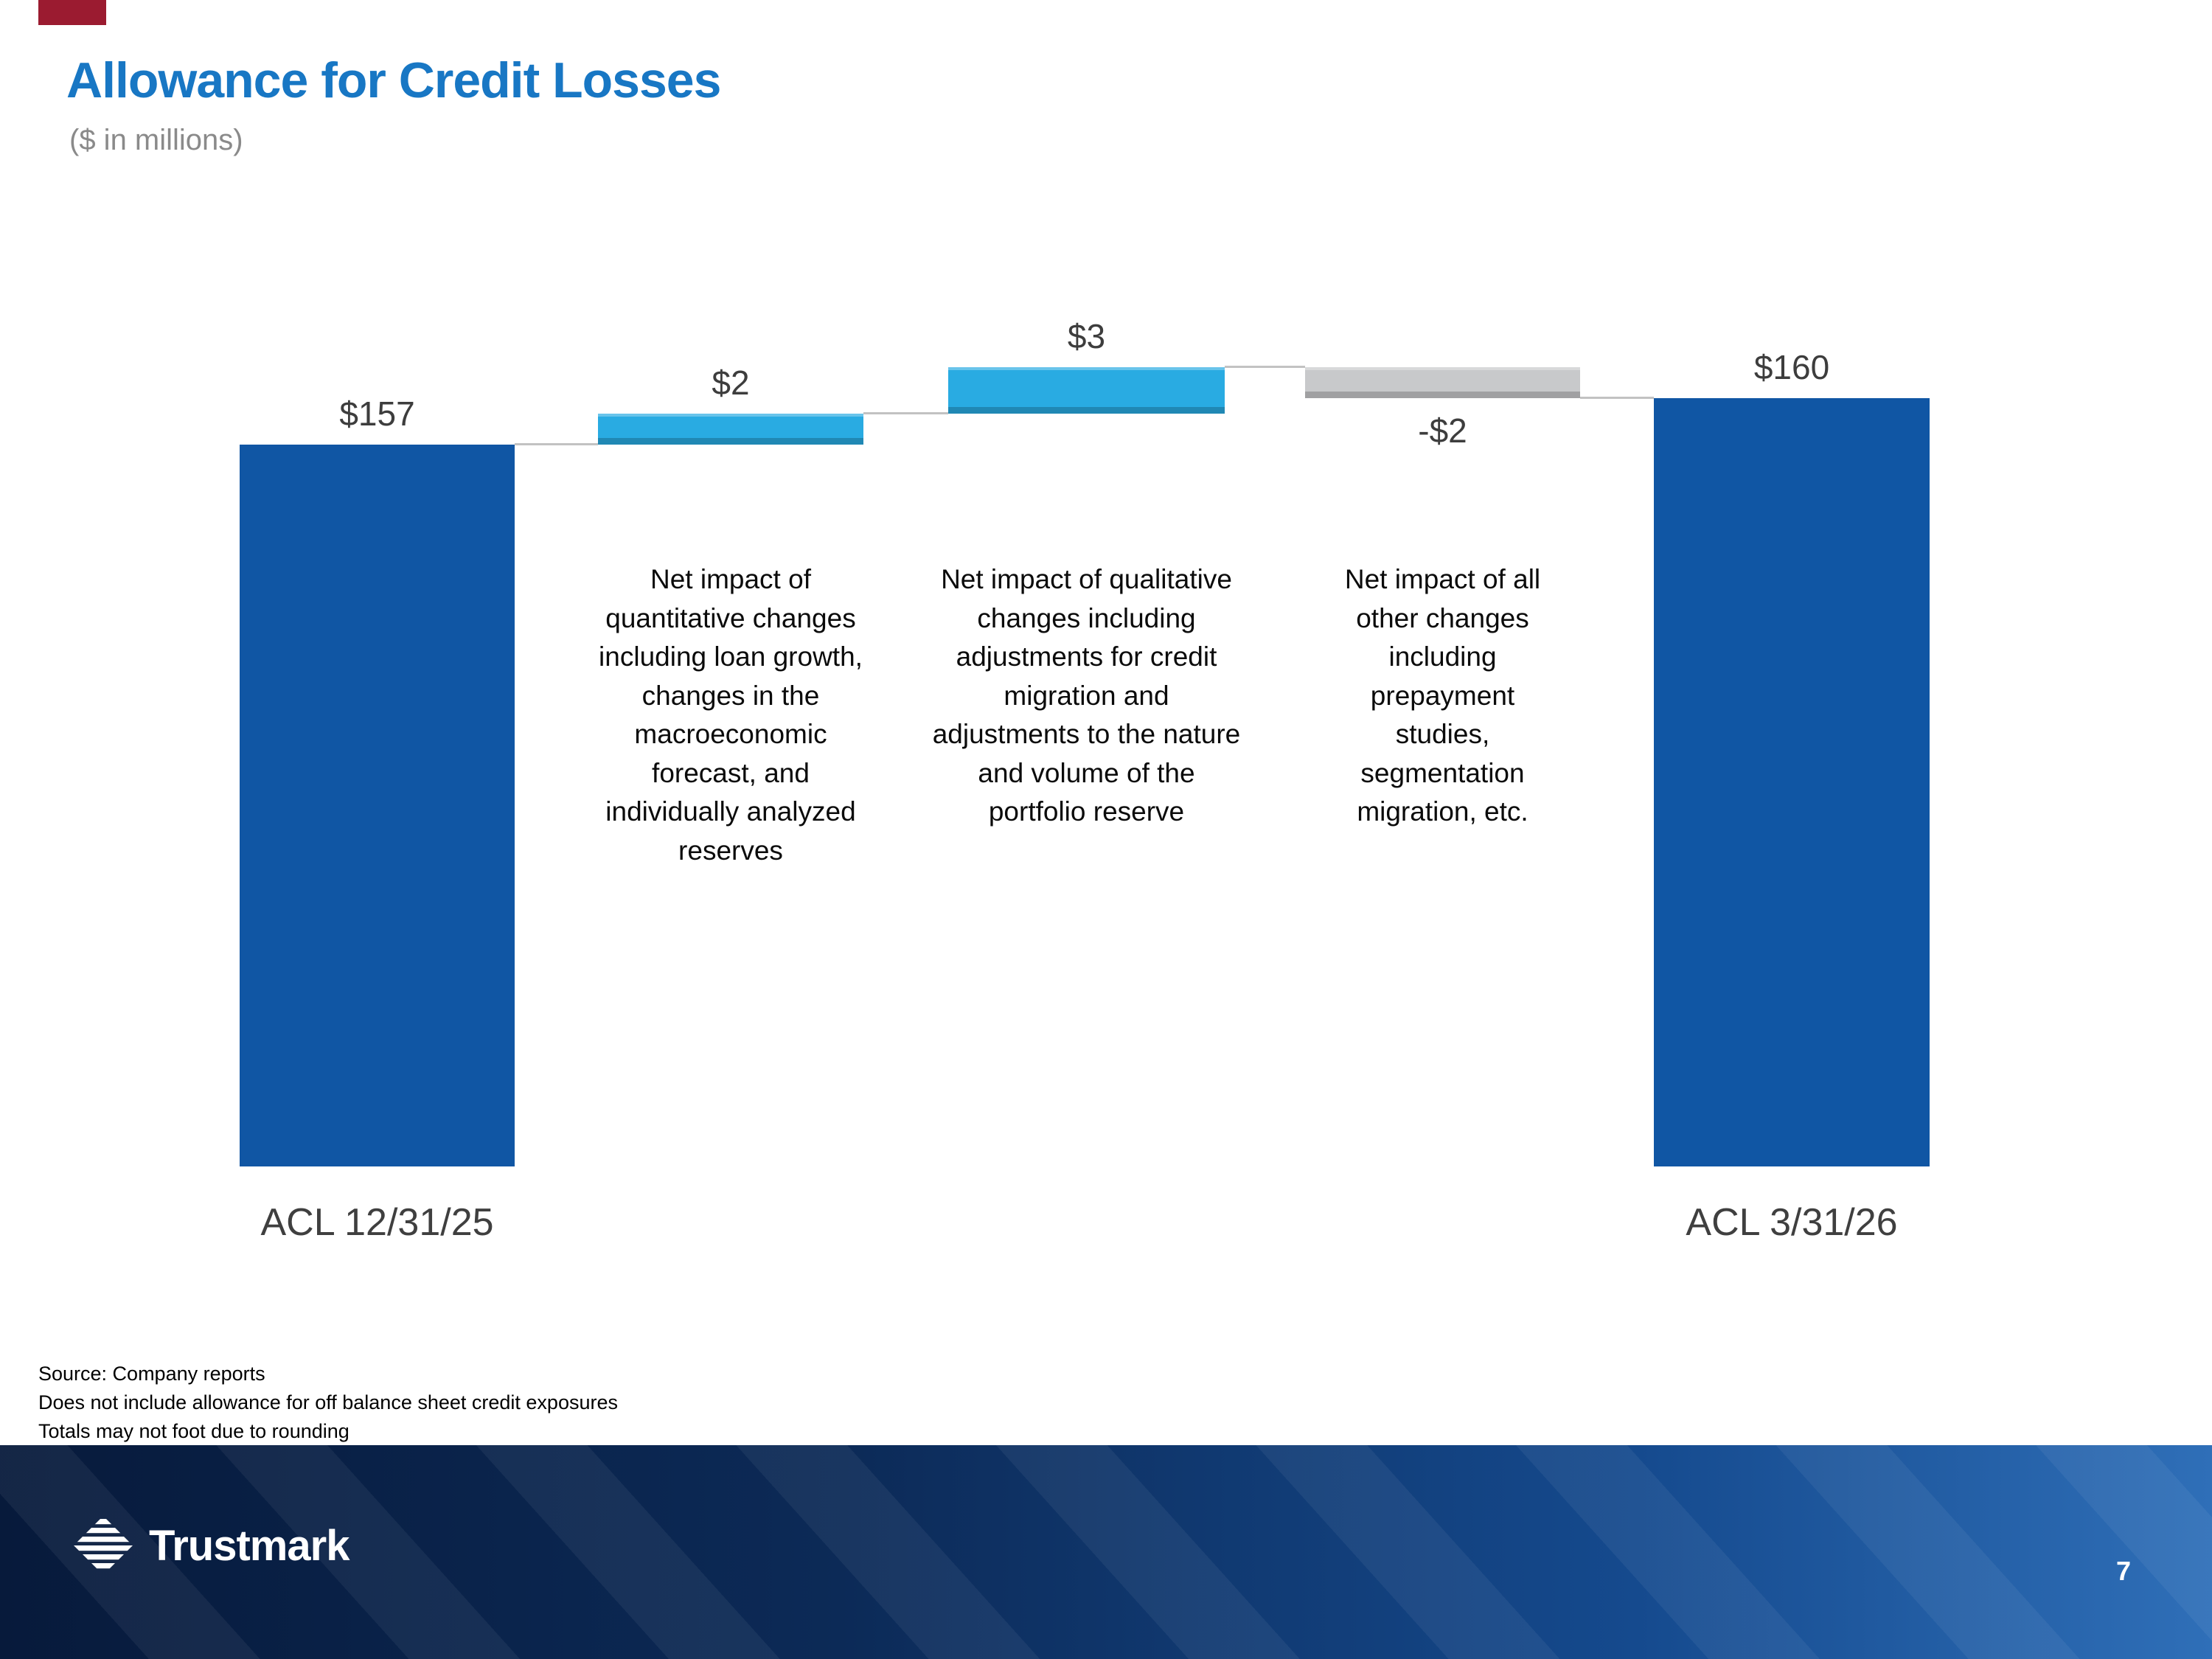 This screenshot has height=1659, width=2212. I want to click on bar-value-label-1: $2, so click(731, 383).